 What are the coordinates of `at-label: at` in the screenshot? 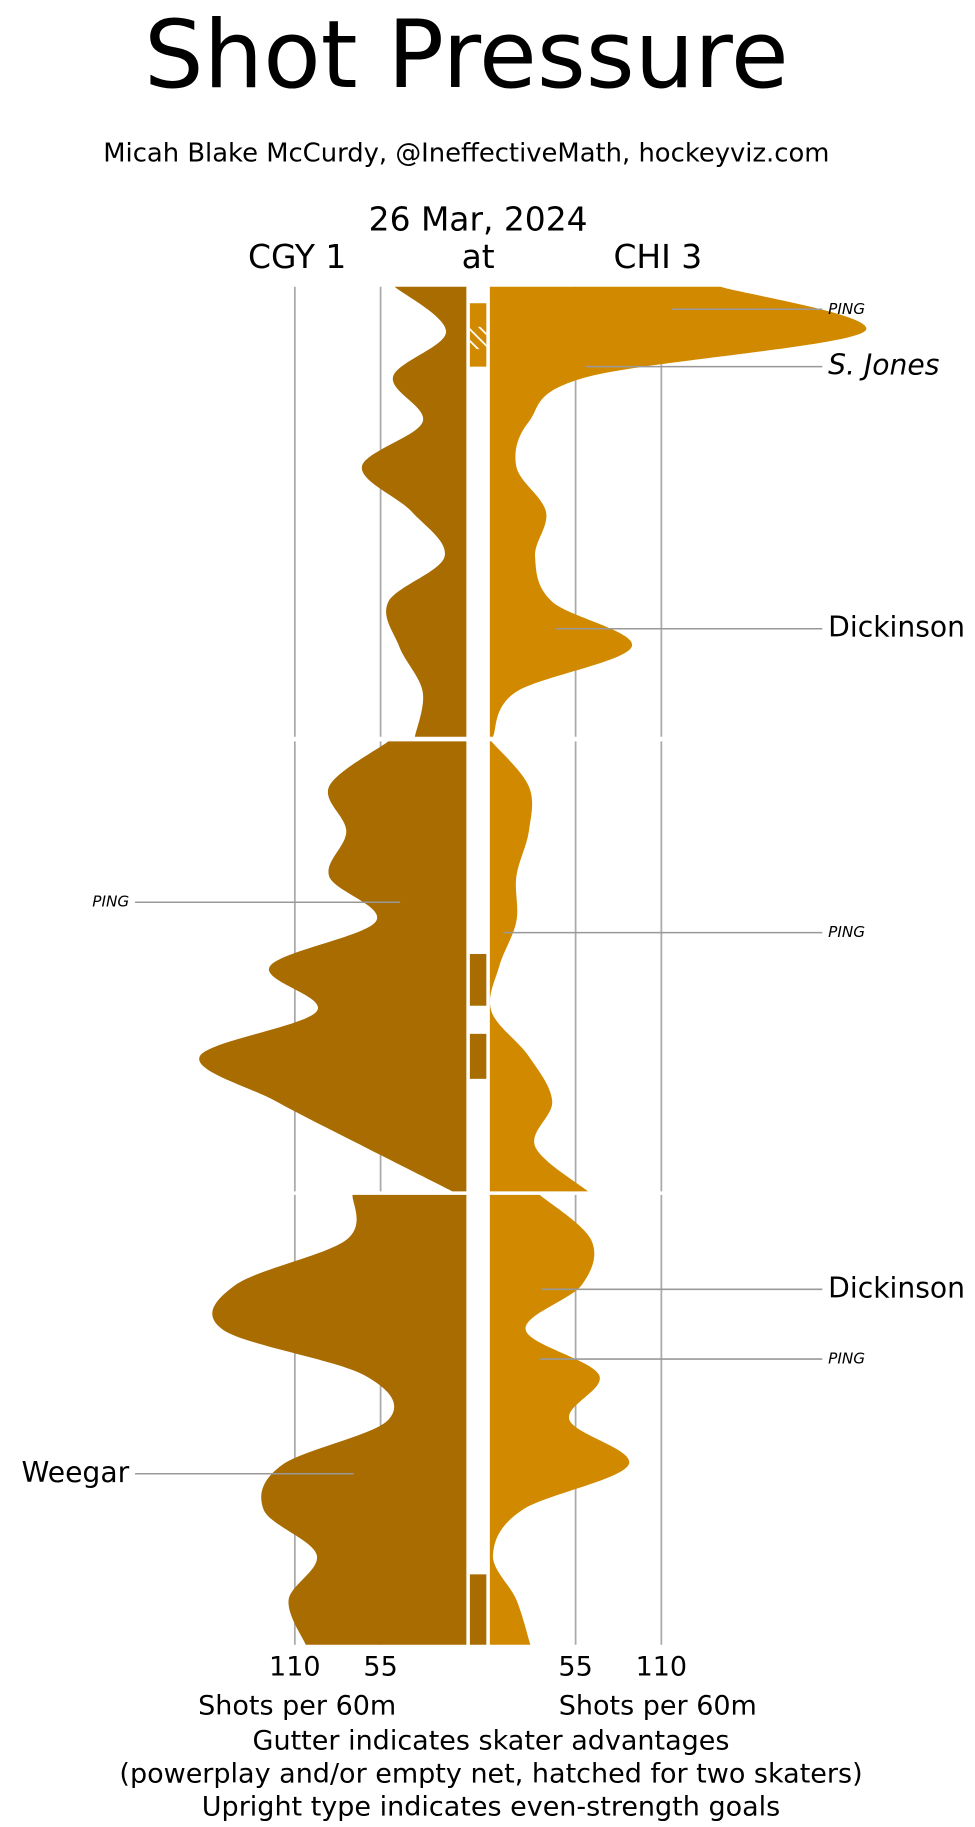 It's located at (478, 256).